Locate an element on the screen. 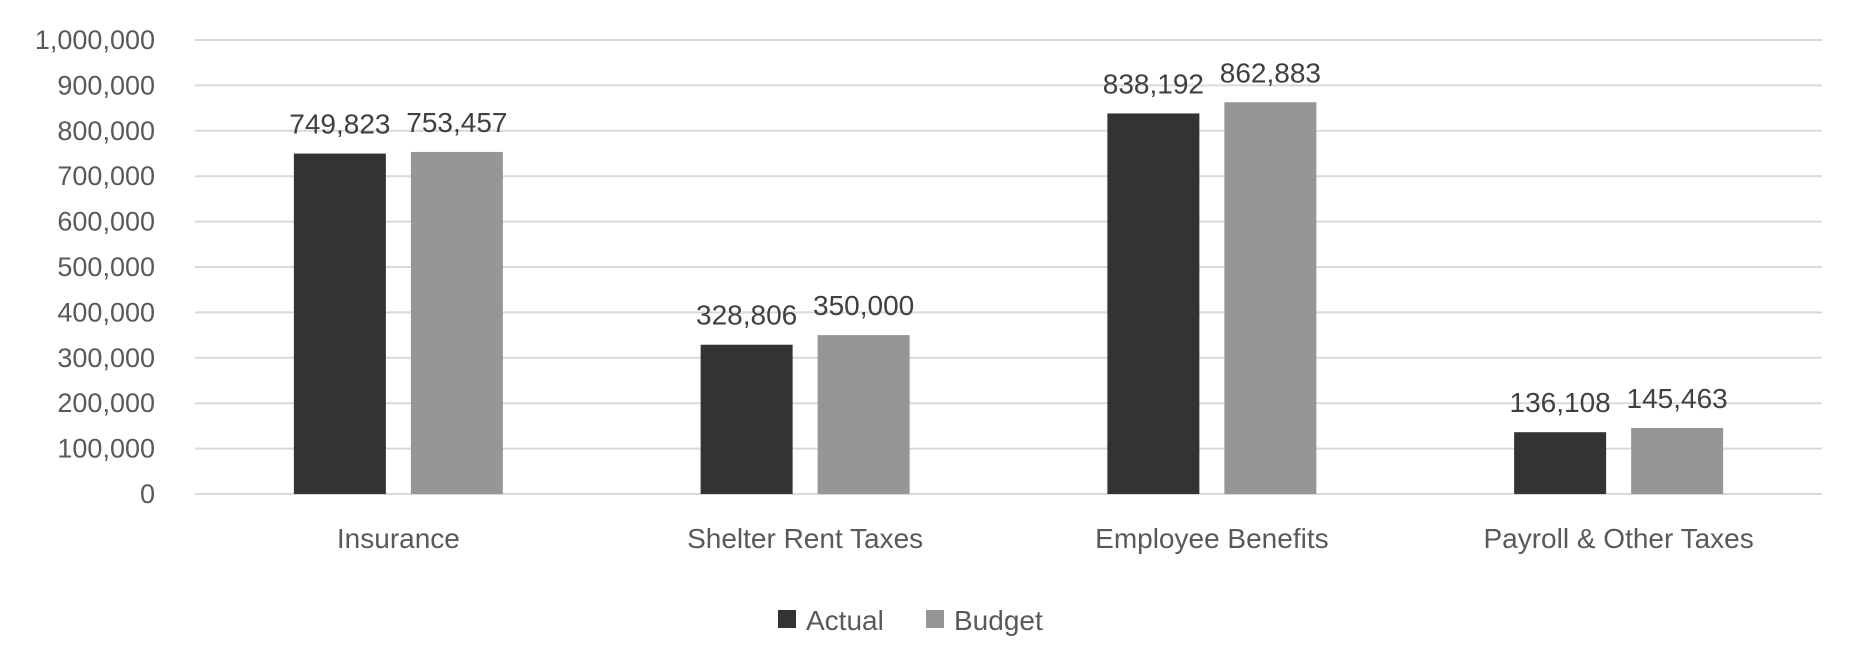  y-tick-label: 300,000 is located at coordinates (106, 358).